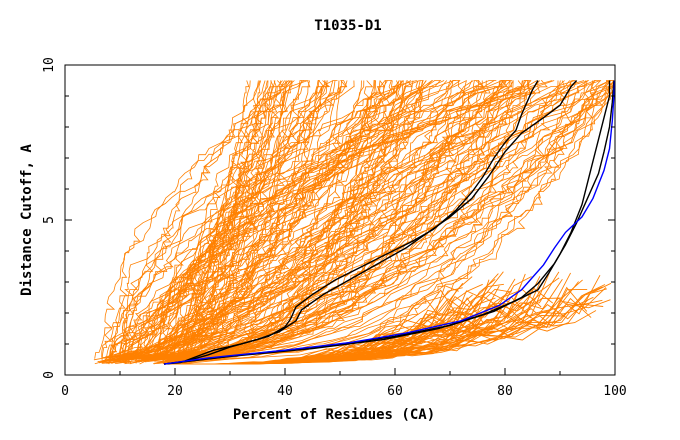 This screenshot has width=680, height=440. Describe the element at coordinates (614, 391) in the screenshot. I see `x-tick-label: 100` at that location.